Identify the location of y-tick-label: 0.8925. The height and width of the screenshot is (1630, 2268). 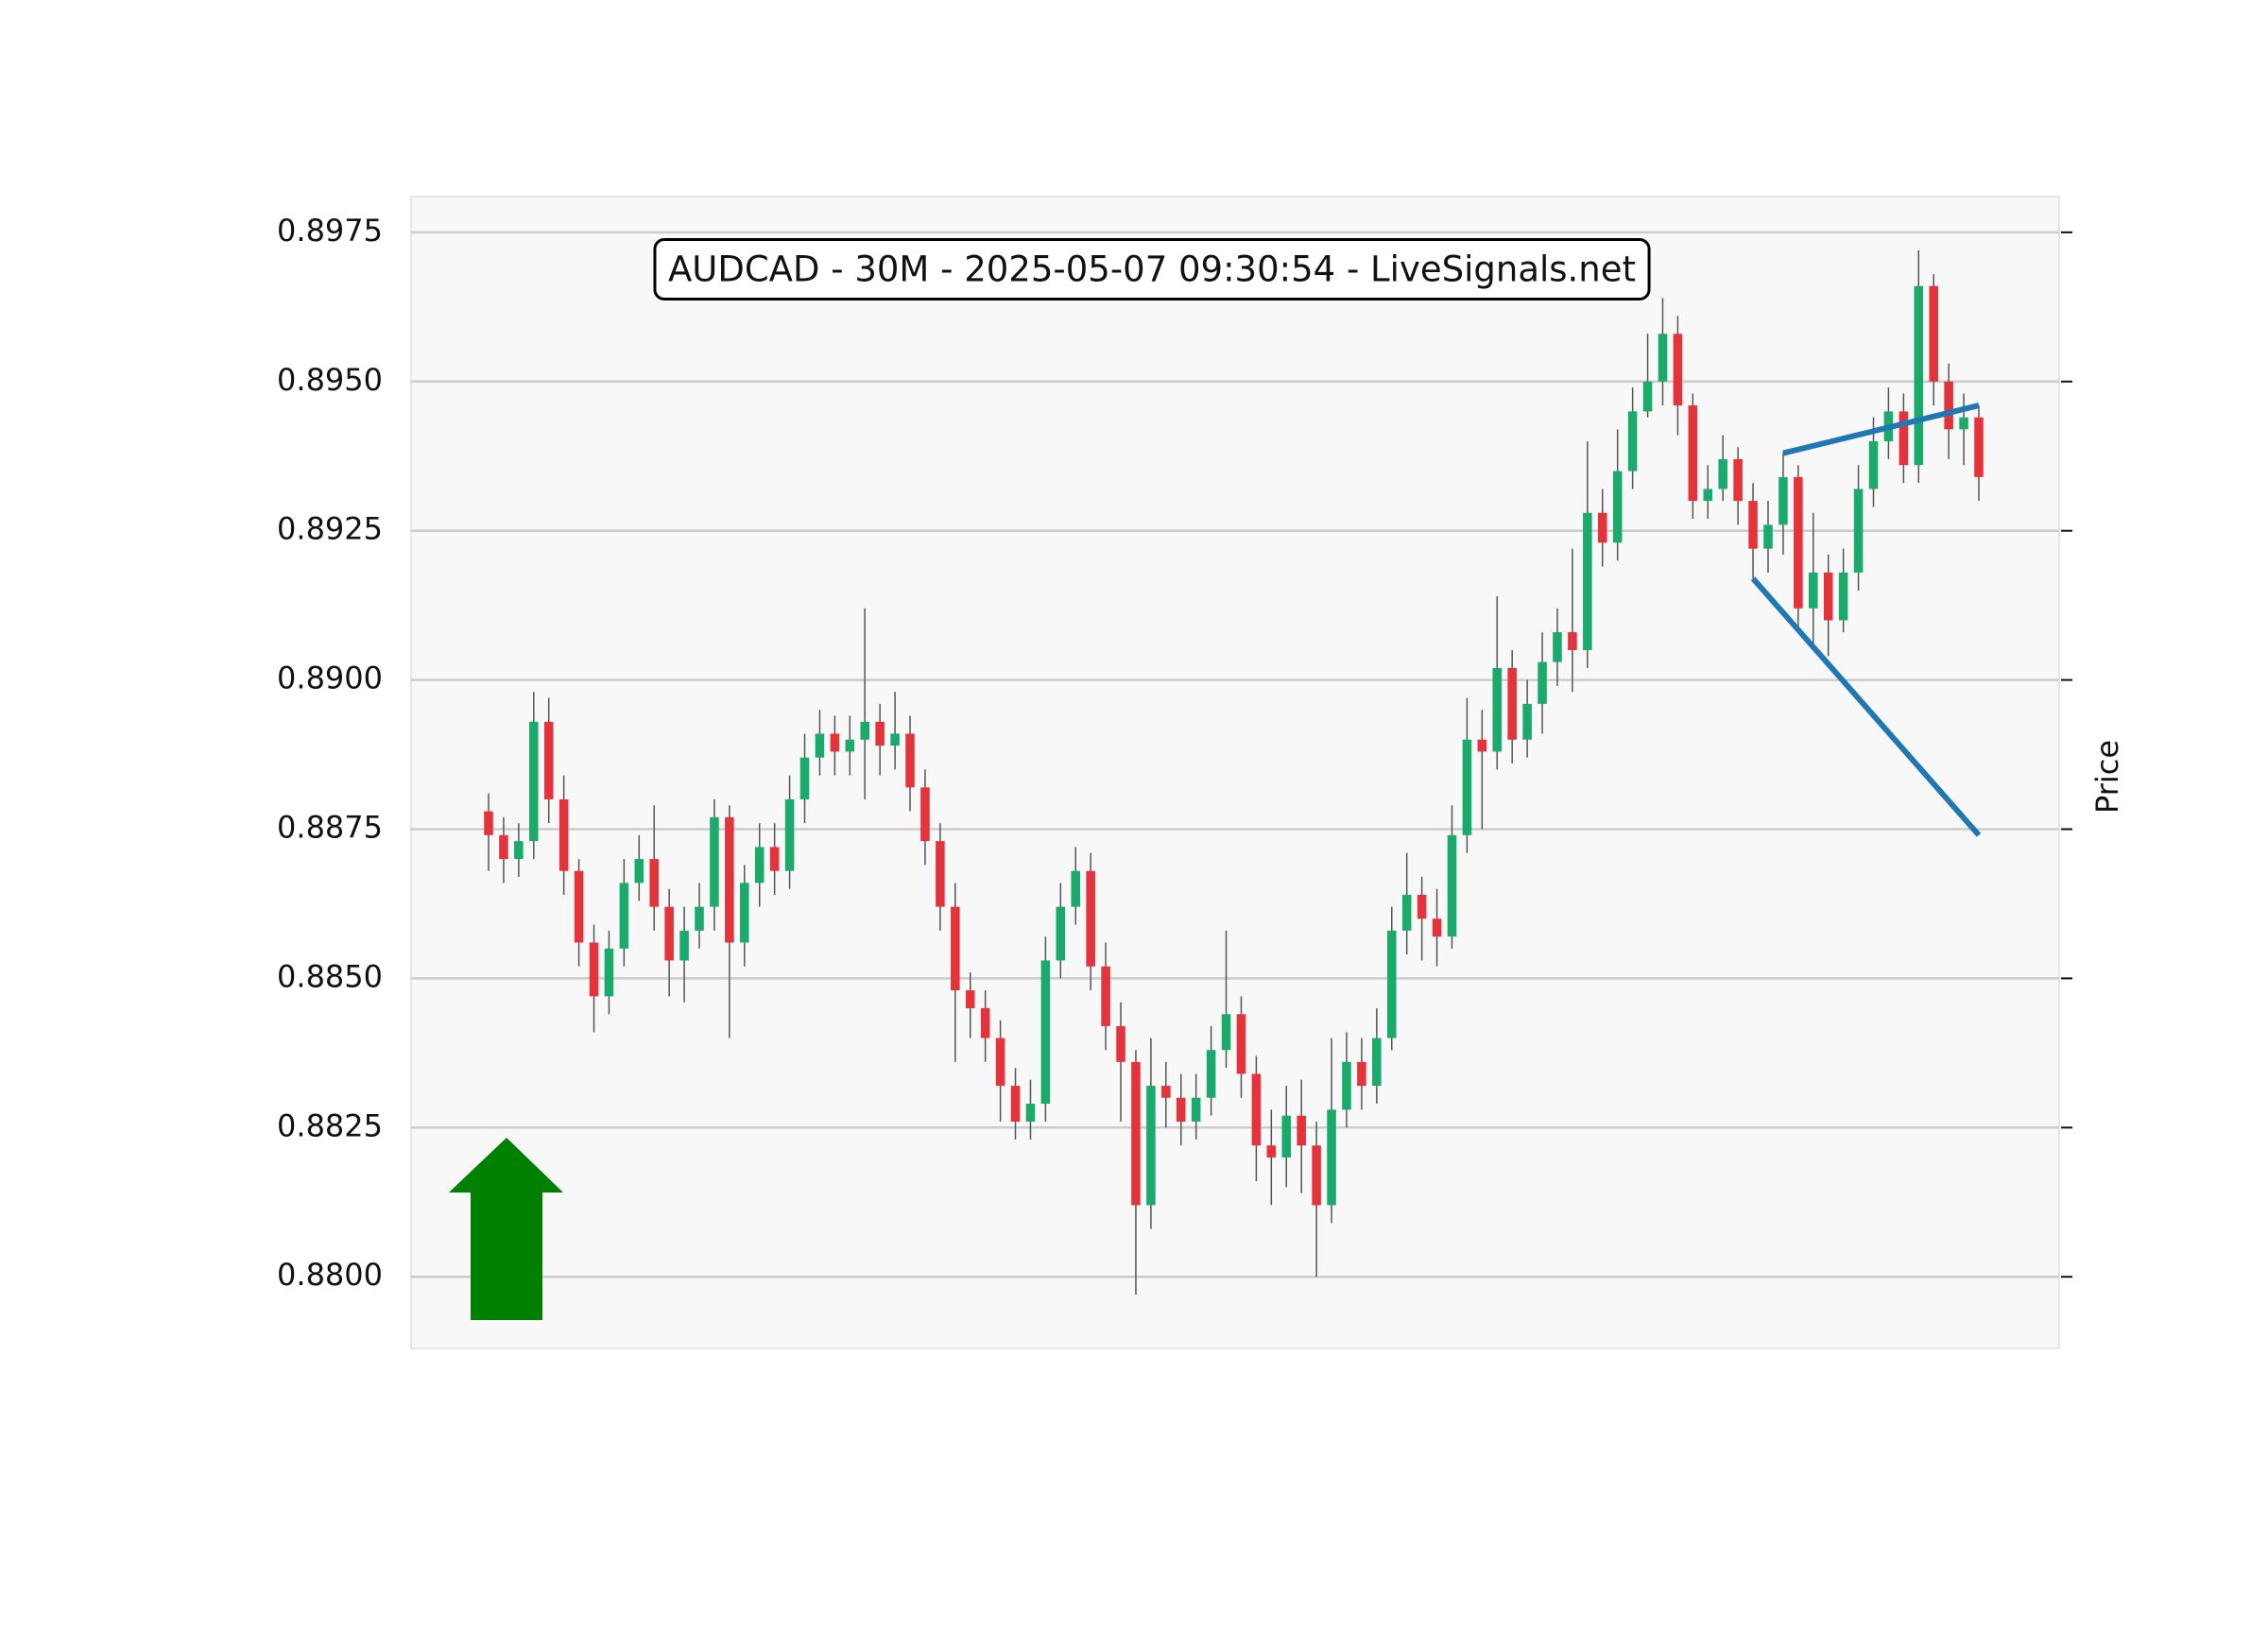
(330, 529).